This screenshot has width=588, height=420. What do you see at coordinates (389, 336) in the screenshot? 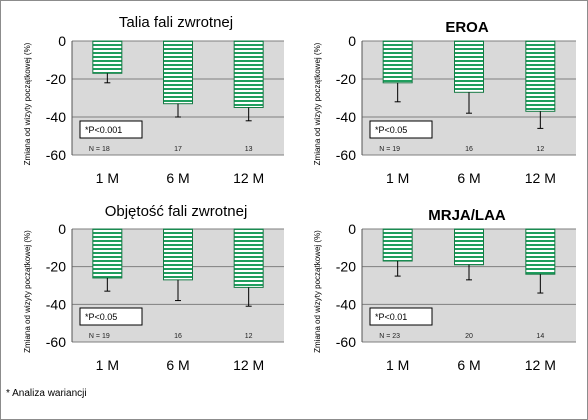
I see `n-label: N = 23` at bounding box center [389, 336].